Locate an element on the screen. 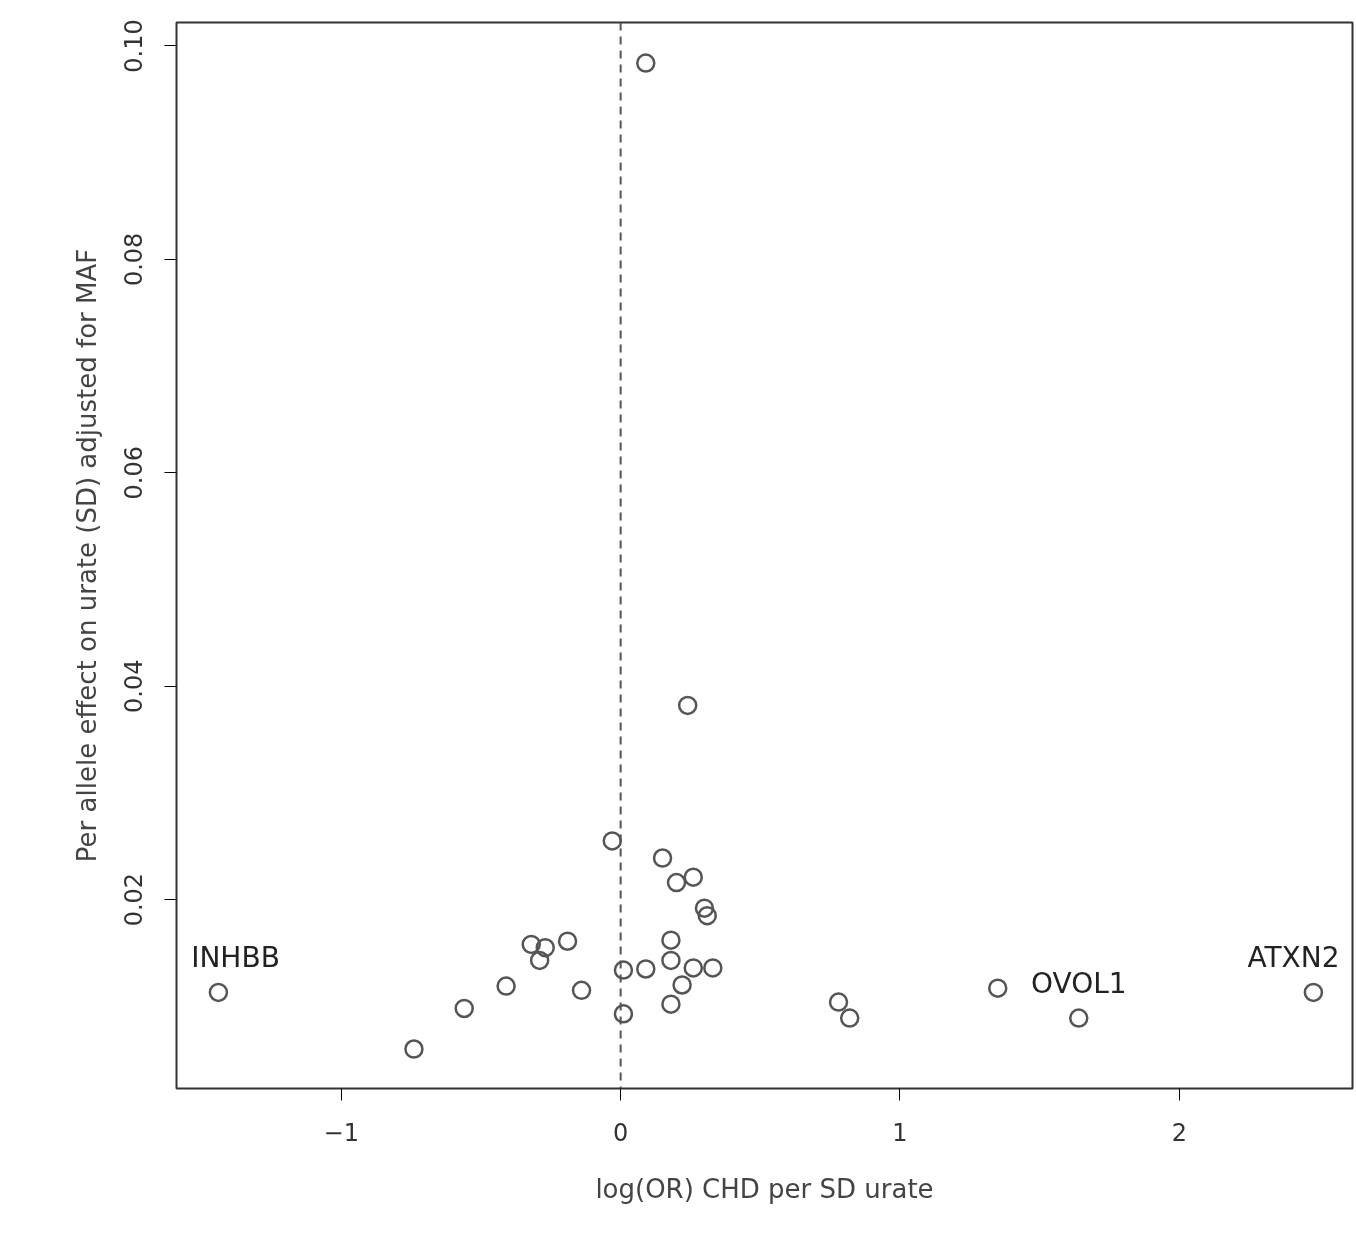  y-tick-label: 0.02 is located at coordinates (134, 899).